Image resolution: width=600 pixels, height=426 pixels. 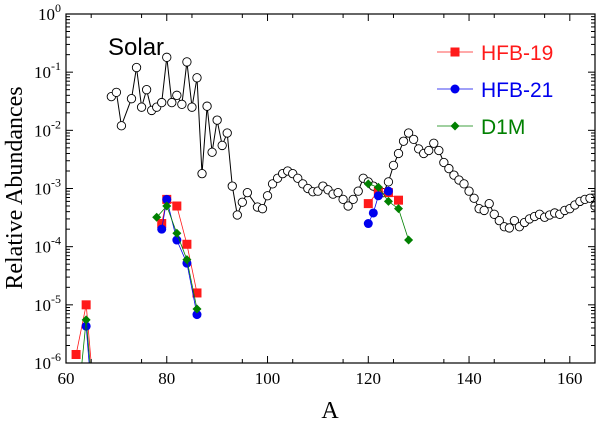 What do you see at coordinates (369, 378) in the screenshot?
I see `x-tick-label: 120` at bounding box center [369, 378].